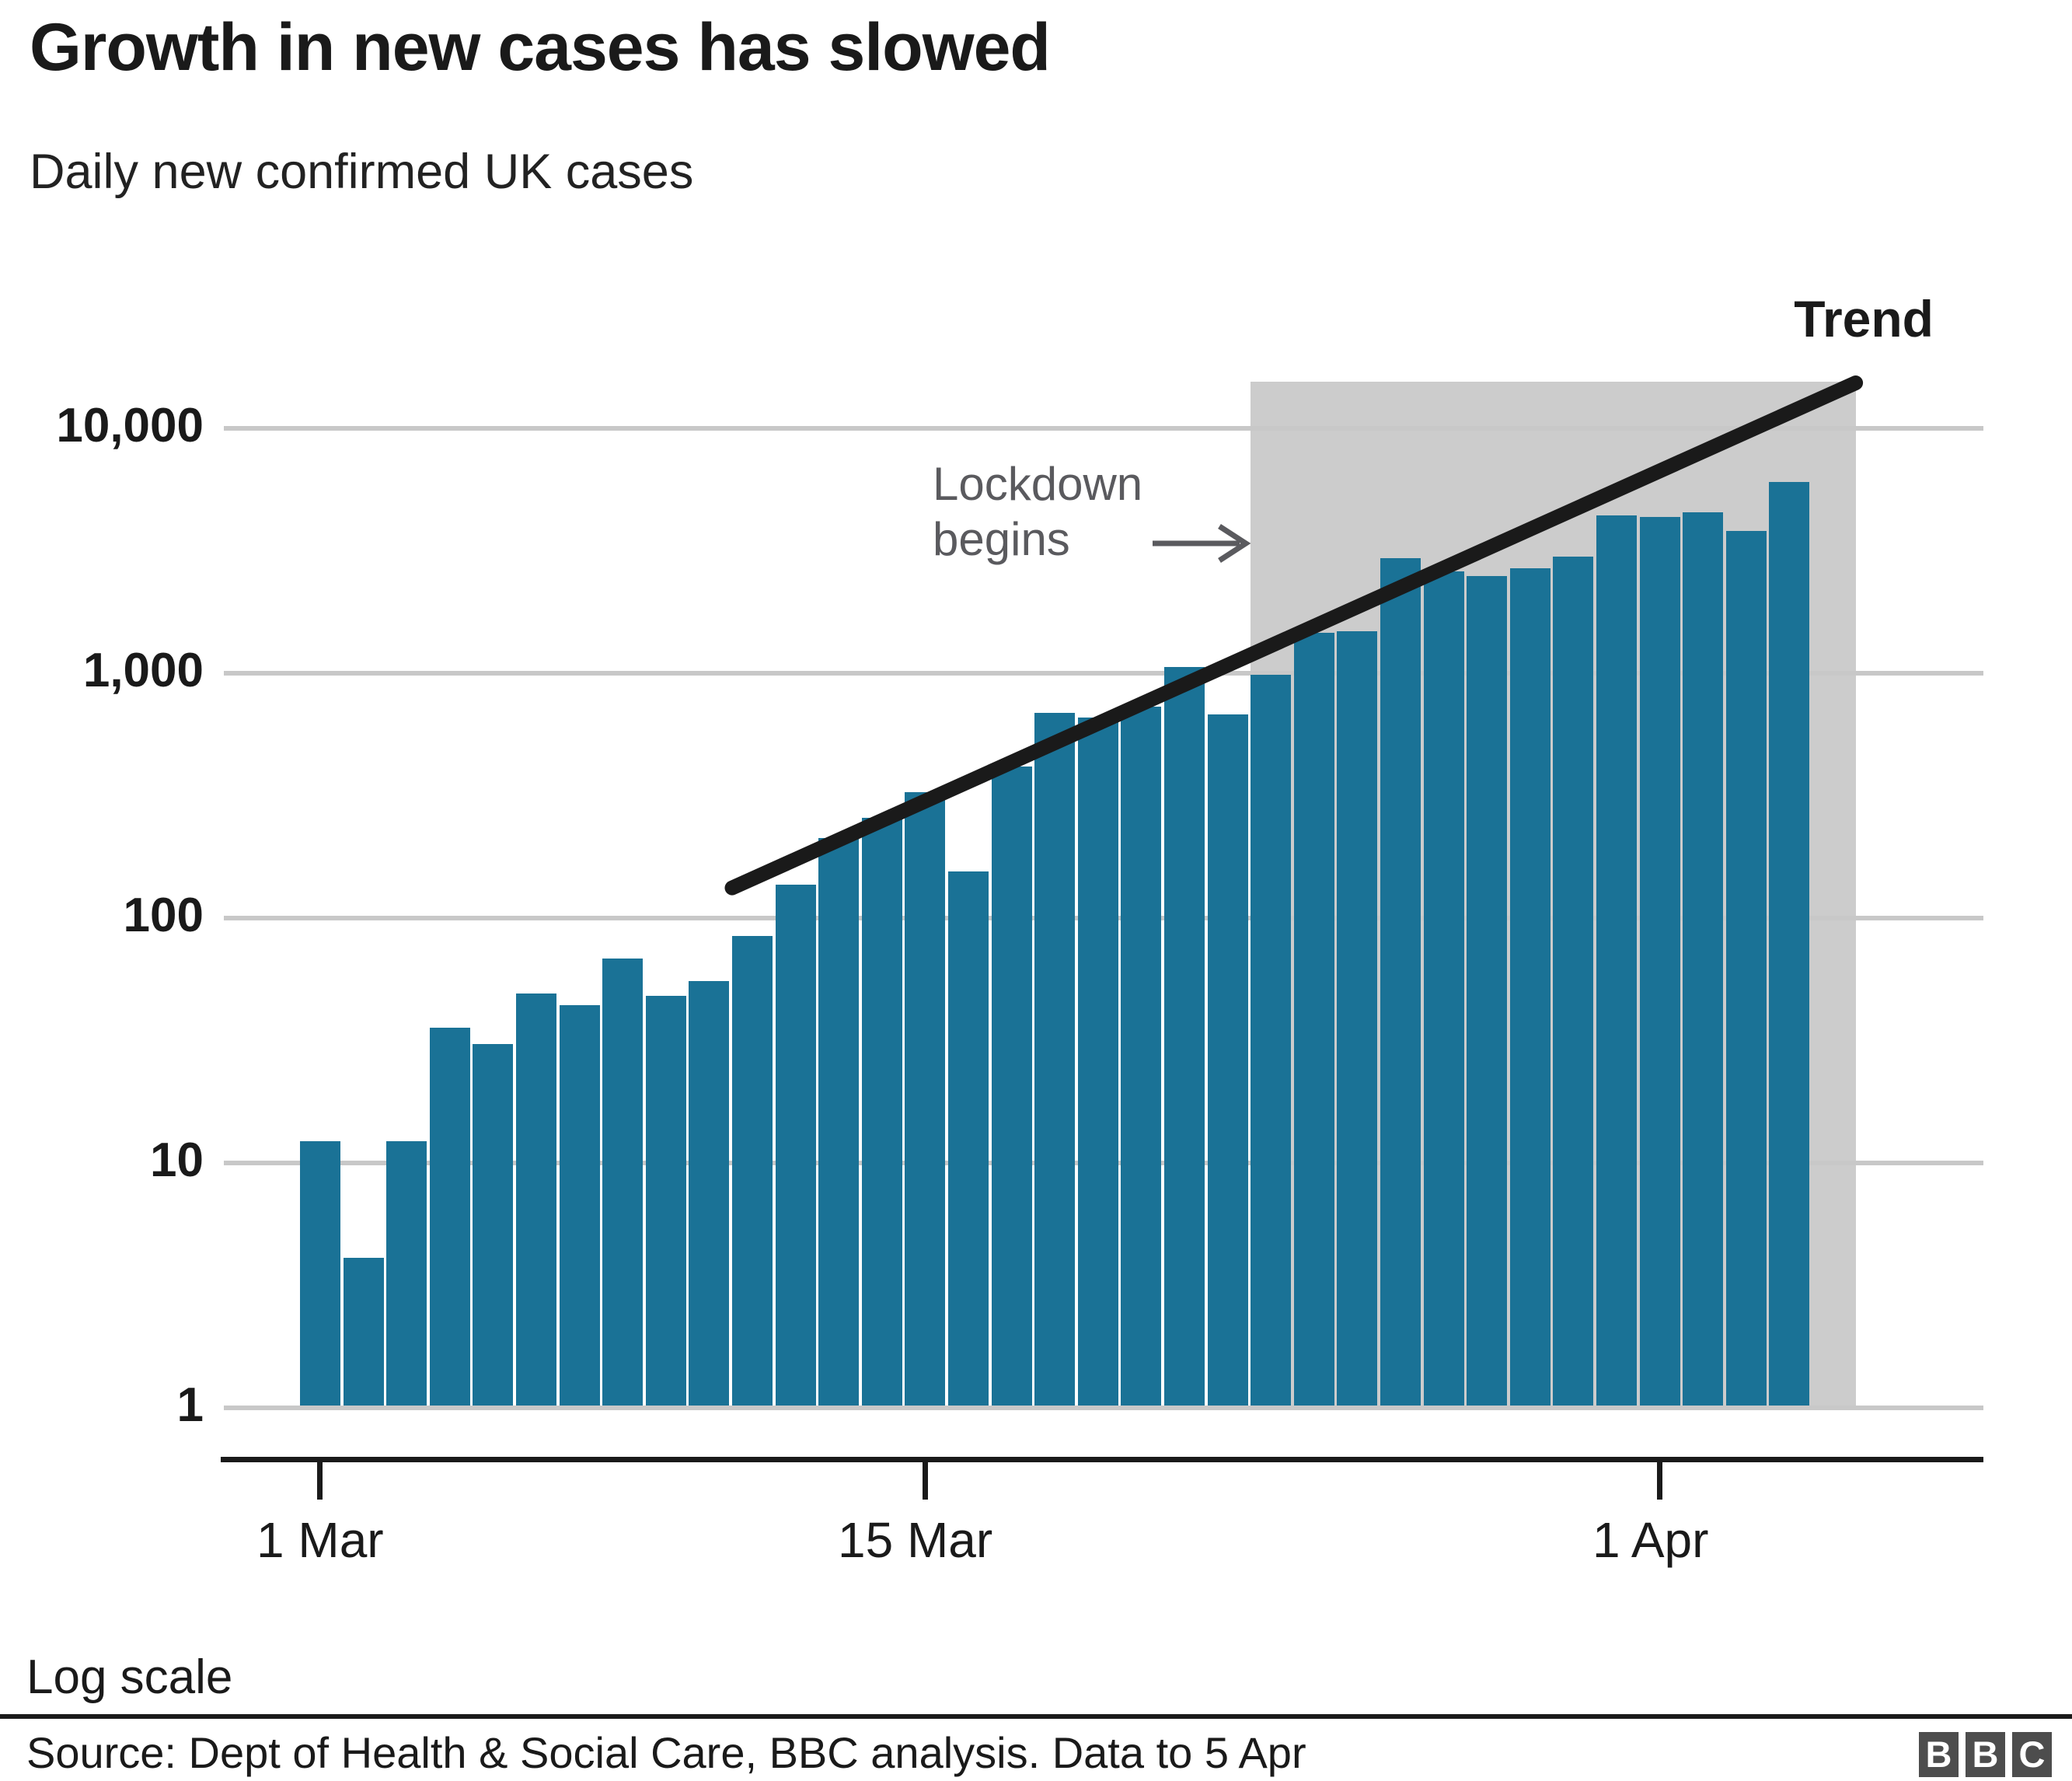  Describe the element at coordinates (320, 1540) in the screenshot. I see `x-axis-label-1-mar: 1 Mar` at that location.